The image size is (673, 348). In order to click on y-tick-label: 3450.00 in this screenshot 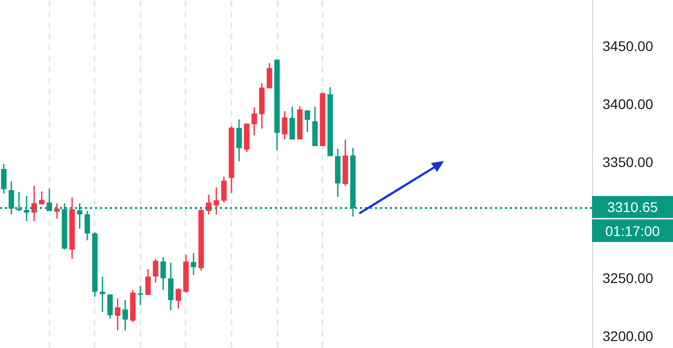, I will do `click(628, 46)`.